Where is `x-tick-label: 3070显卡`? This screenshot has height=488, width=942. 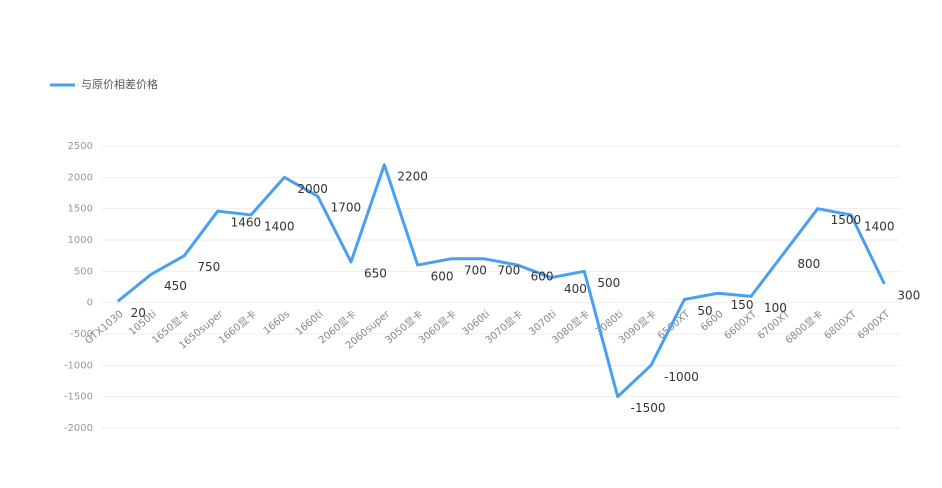 x-tick-label: 3070显卡 is located at coordinates (503, 326).